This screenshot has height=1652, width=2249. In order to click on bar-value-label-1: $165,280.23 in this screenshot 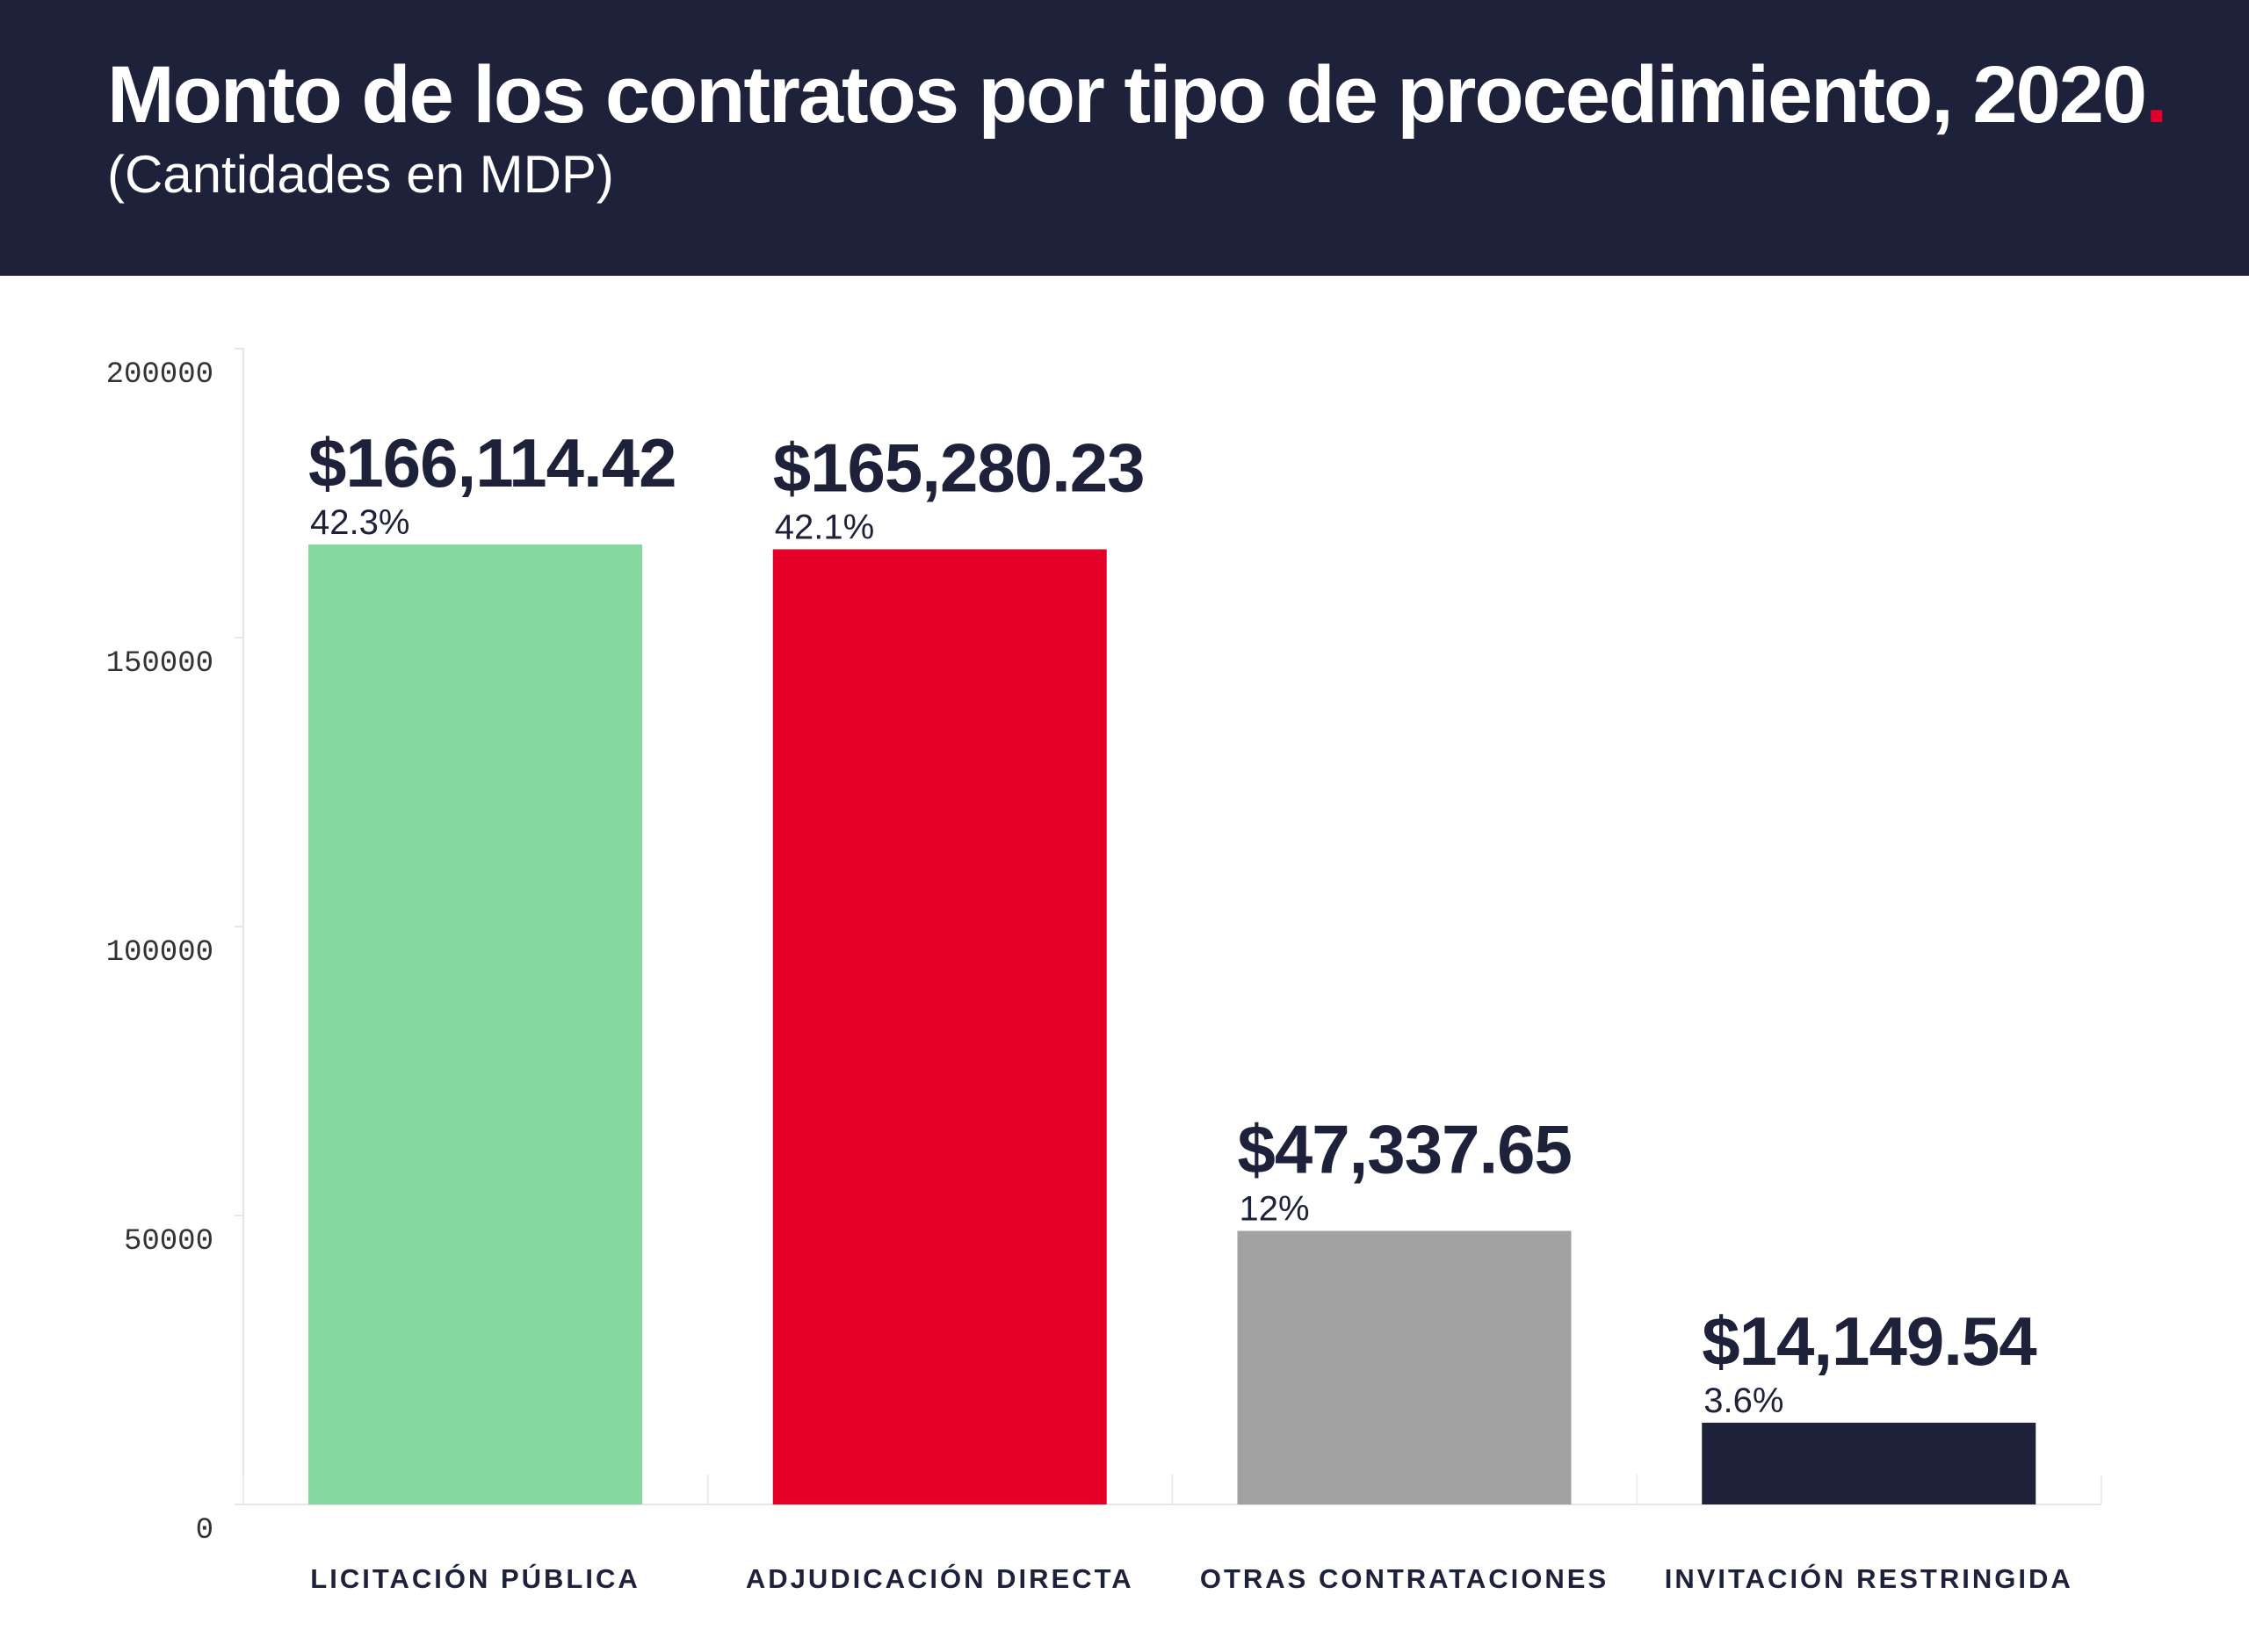, I will do `click(959, 467)`.